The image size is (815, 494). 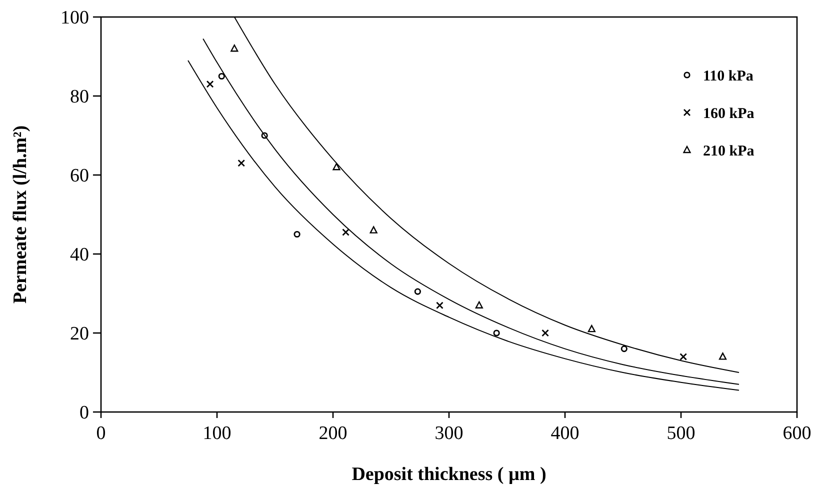 What do you see at coordinates (79, 176) in the screenshot?
I see `y-tick-label: 60` at bounding box center [79, 176].